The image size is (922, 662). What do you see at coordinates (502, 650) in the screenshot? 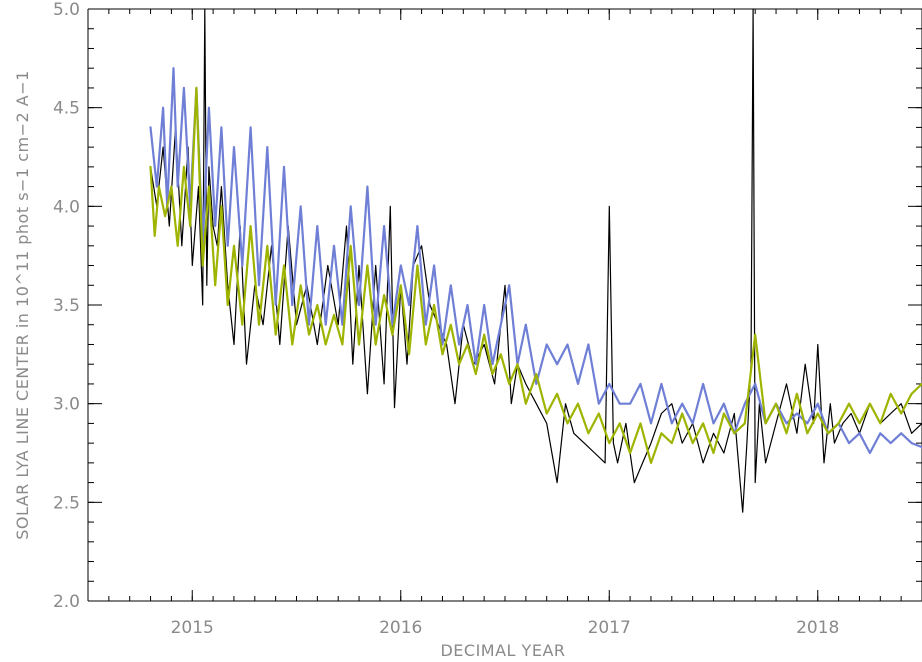
I see `x-axis-title: DECIMAL YEAR` at bounding box center [502, 650].